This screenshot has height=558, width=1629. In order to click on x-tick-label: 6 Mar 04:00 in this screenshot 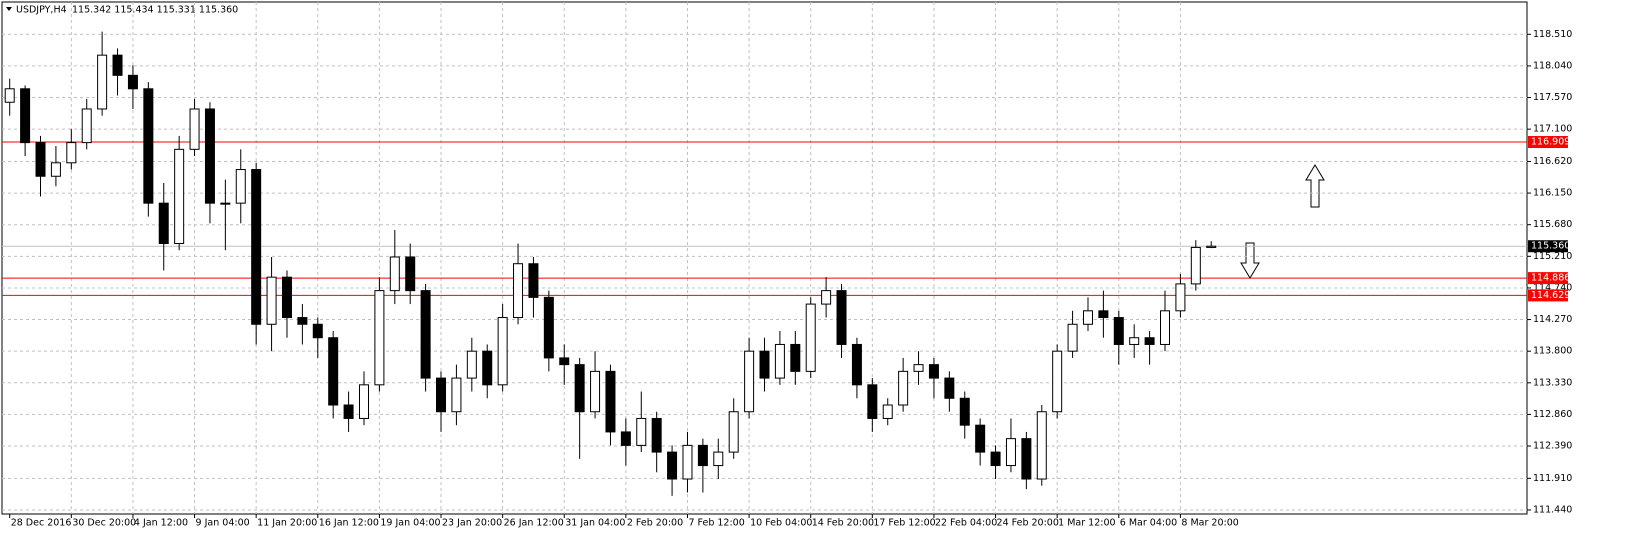, I will do `click(1148, 523)`.